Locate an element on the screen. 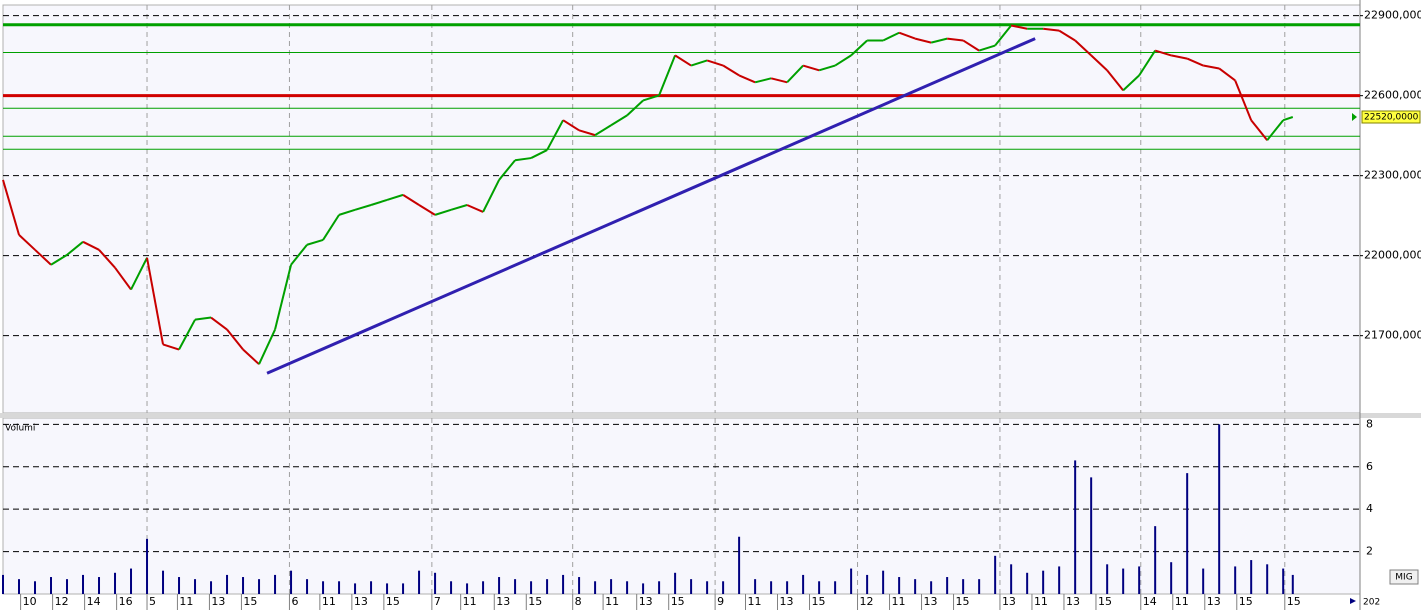 This screenshot has width=1421, height=610. x-tick-label: 16 is located at coordinates (126, 601).